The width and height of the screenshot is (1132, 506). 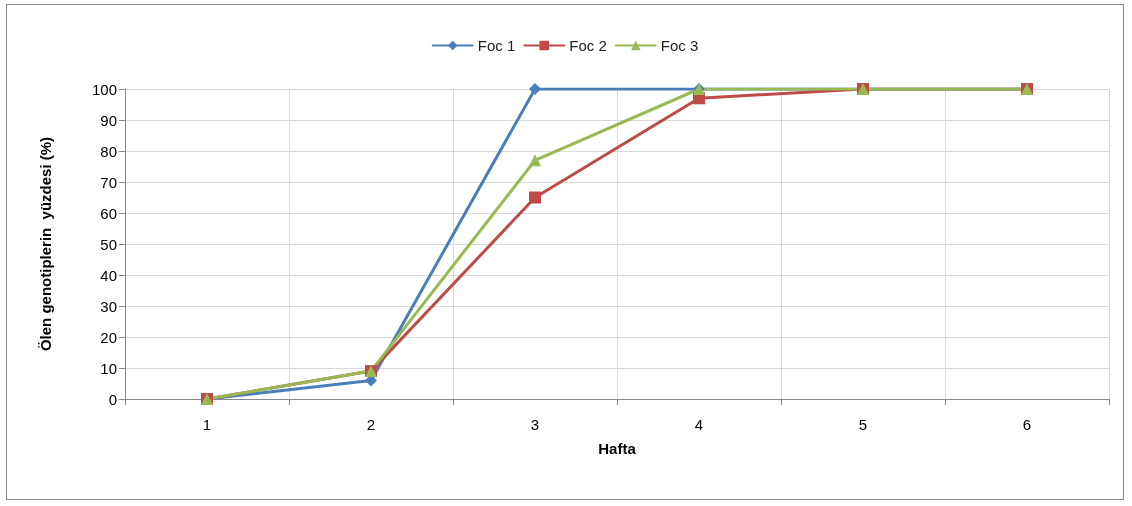 What do you see at coordinates (371, 424) in the screenshot?
I see `x-tick-label: 2` at bounding box center [371, 424].